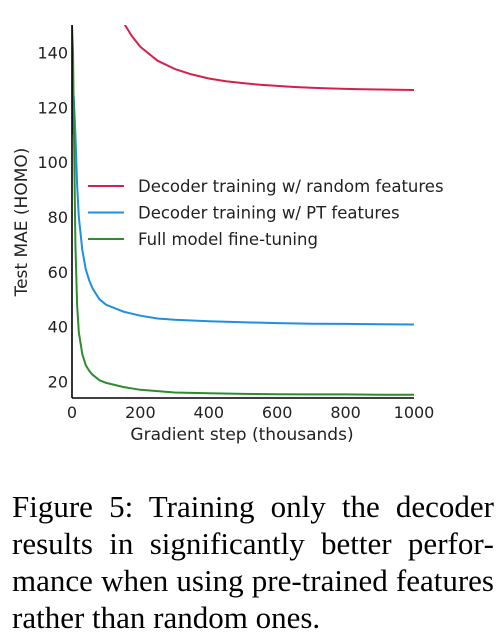 The width and height of the screenshot is (504, 636). Describe the element at coordinates (58, 217) in the screenshot. I see `y-tick-label: 80` at that location.